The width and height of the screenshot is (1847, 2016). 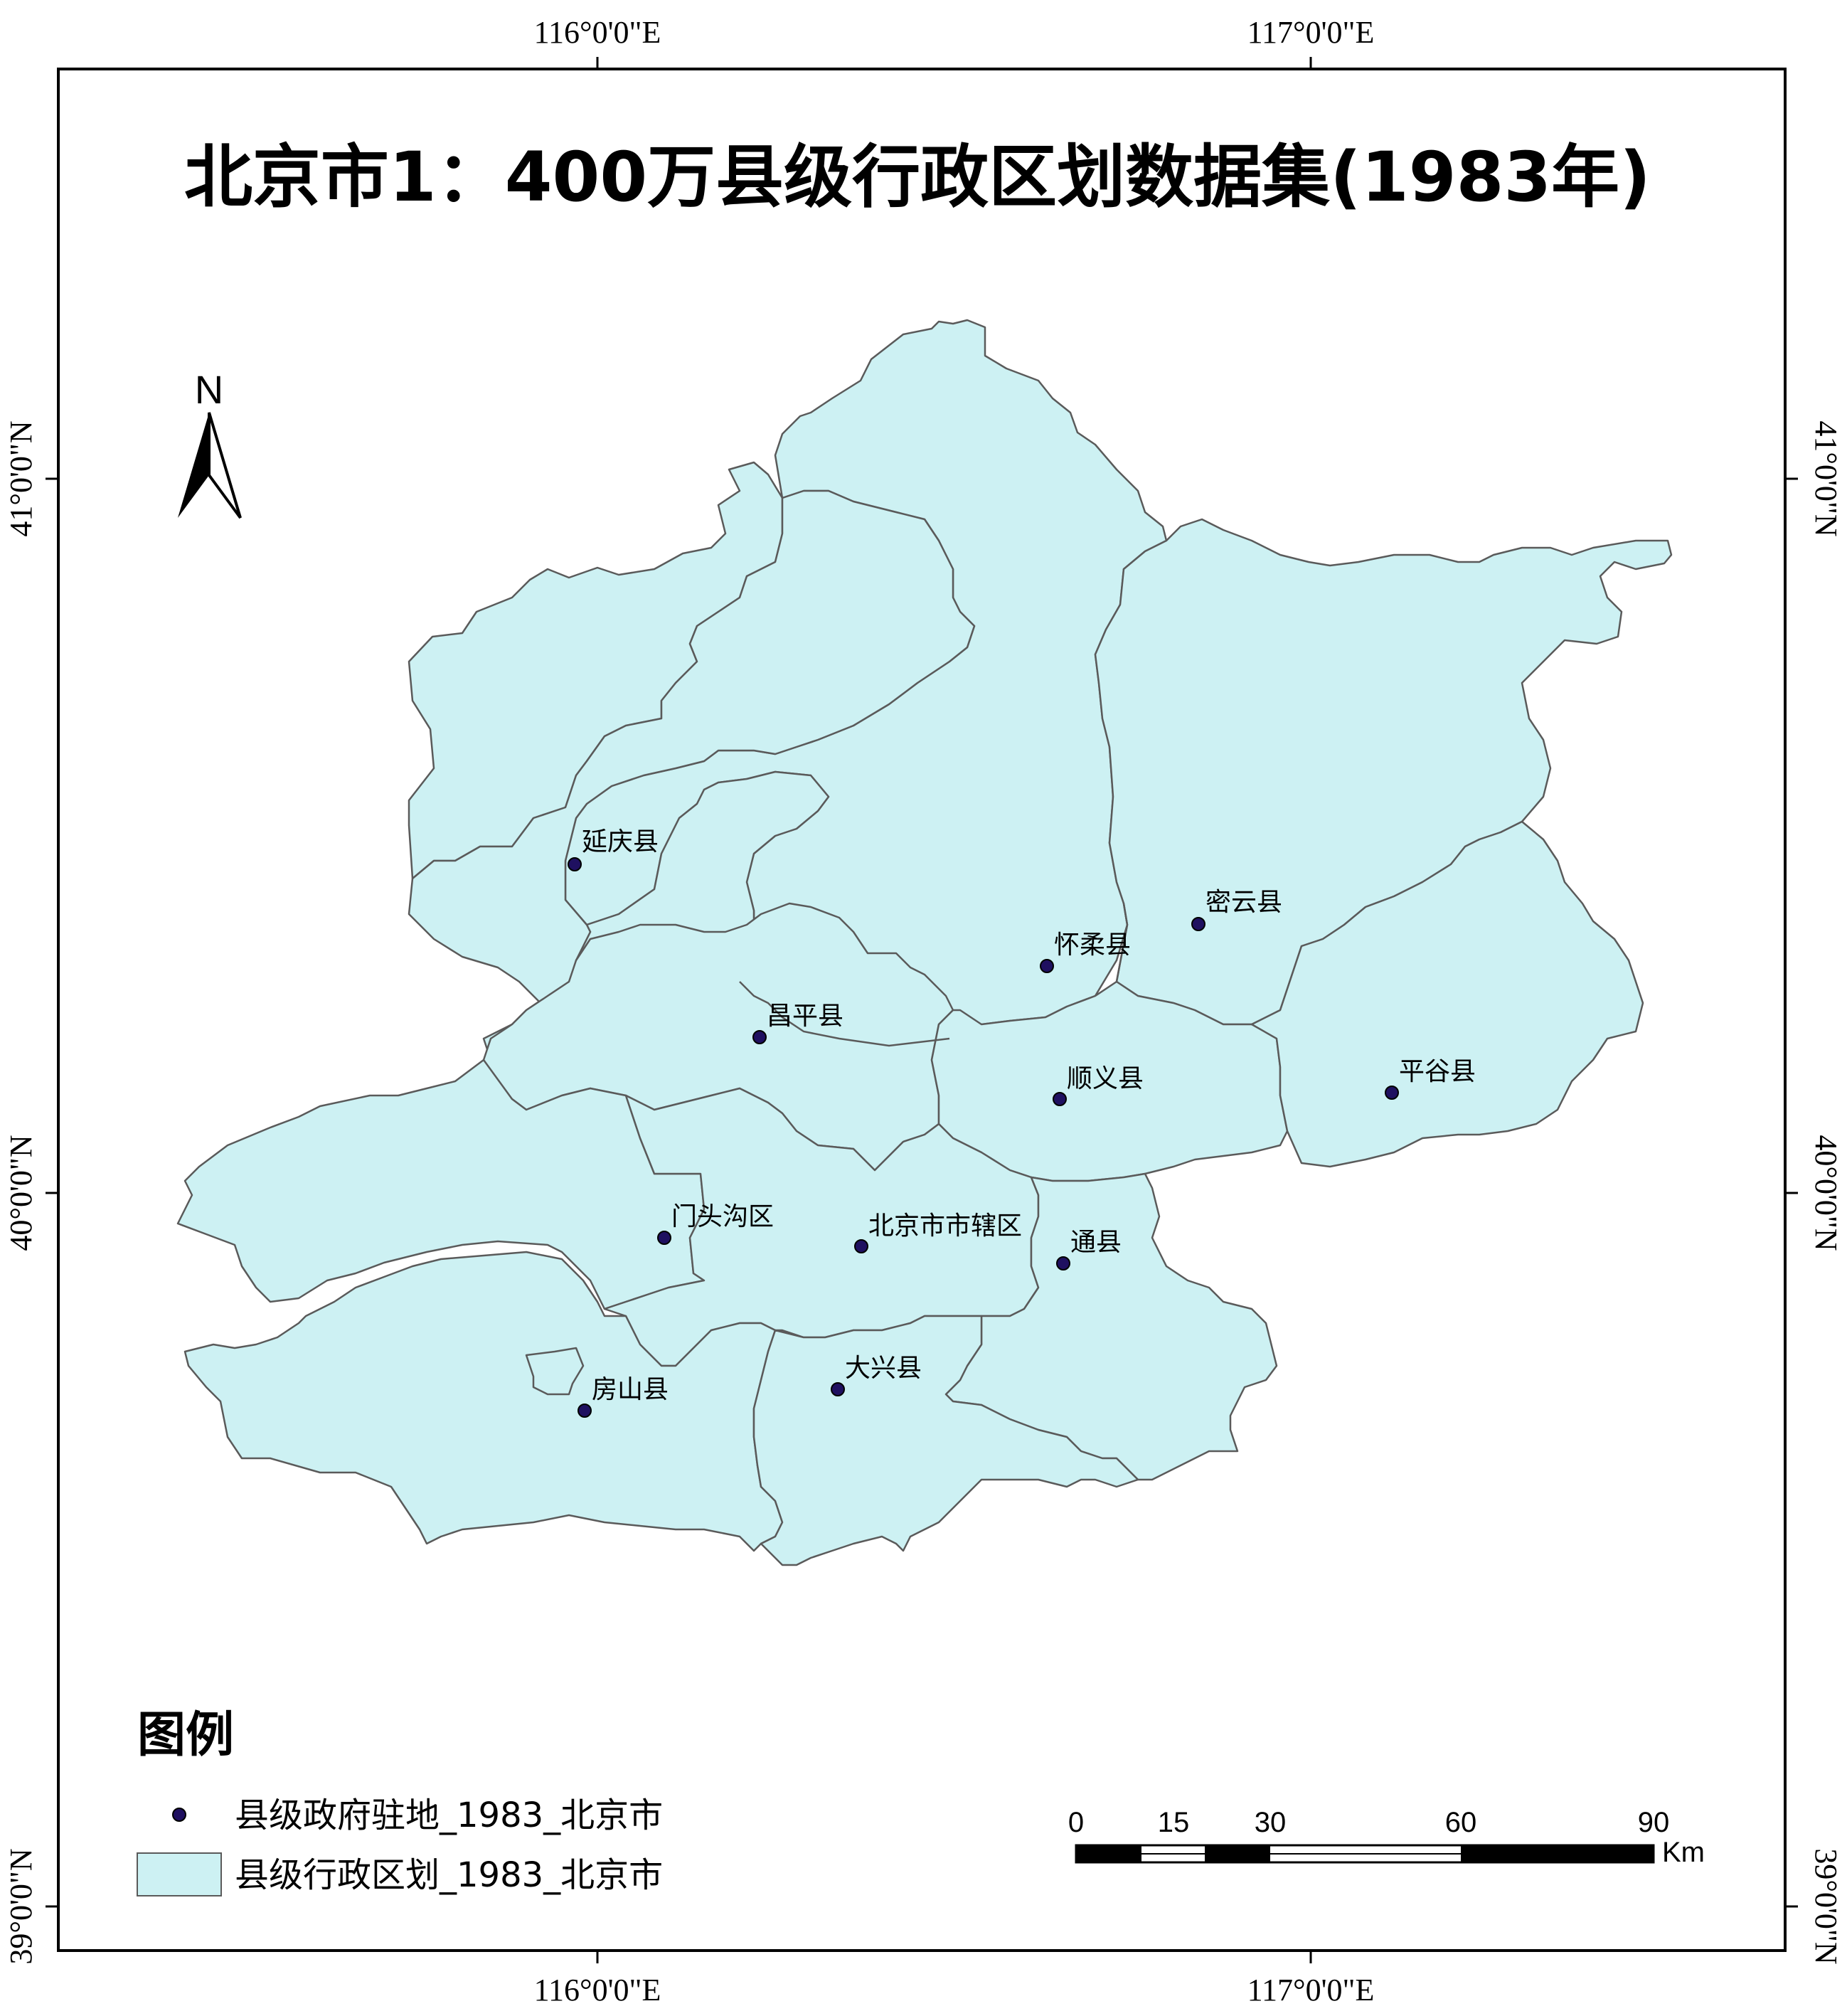 What do you see at coordinates (584, 1411) in the screenshot?
I see `seat-point-fangshan` at bounding box center [584, 1411].